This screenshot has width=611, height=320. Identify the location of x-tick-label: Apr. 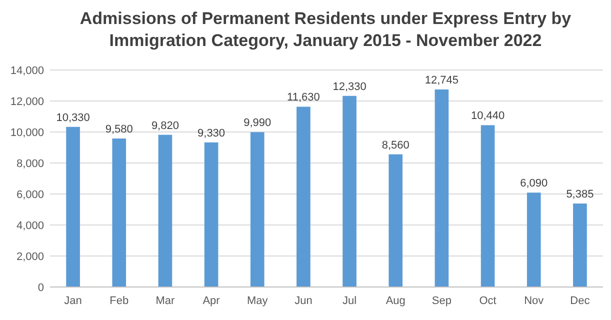
(211, 301).